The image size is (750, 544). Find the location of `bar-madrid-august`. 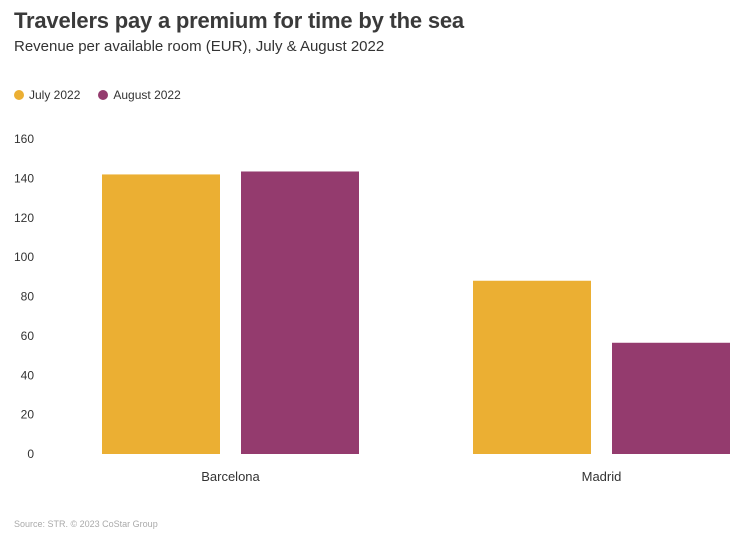

bar-madrid-august is located at coordinates (671, 398).